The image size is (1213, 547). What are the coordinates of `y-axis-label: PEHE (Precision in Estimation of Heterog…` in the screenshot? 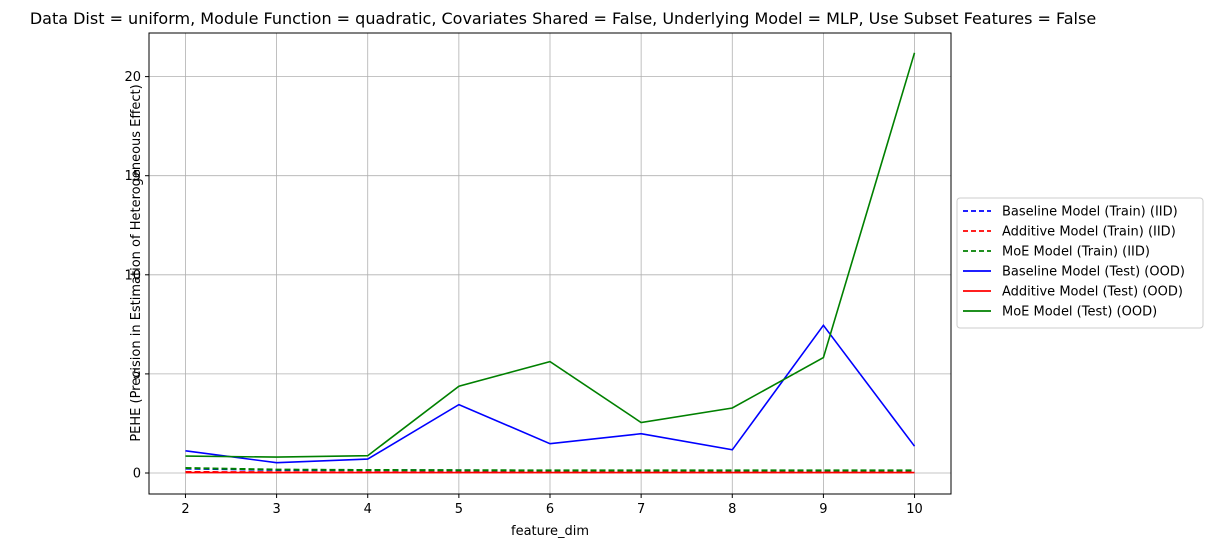 It's located at (136, 262).